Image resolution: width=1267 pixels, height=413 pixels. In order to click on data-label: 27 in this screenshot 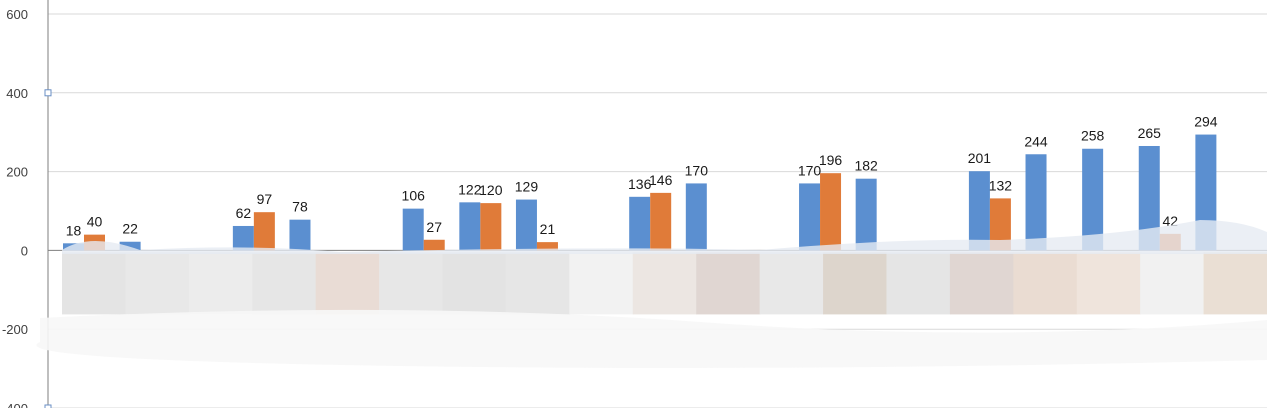, I will do `click(434, 227)`.